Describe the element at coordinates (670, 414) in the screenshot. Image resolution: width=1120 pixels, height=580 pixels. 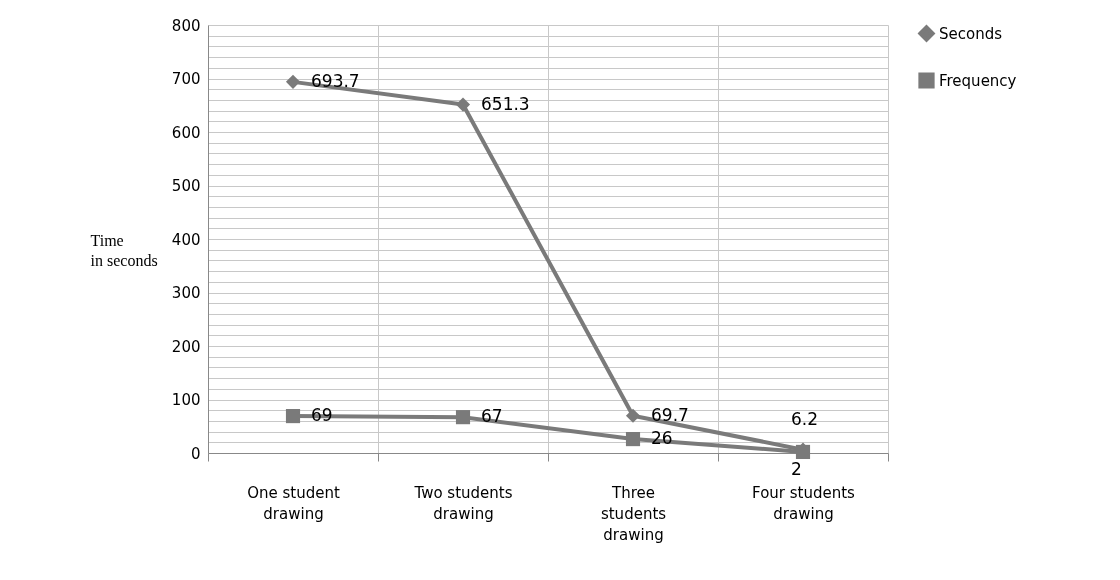
I see `data-label: 69.7` at that location.